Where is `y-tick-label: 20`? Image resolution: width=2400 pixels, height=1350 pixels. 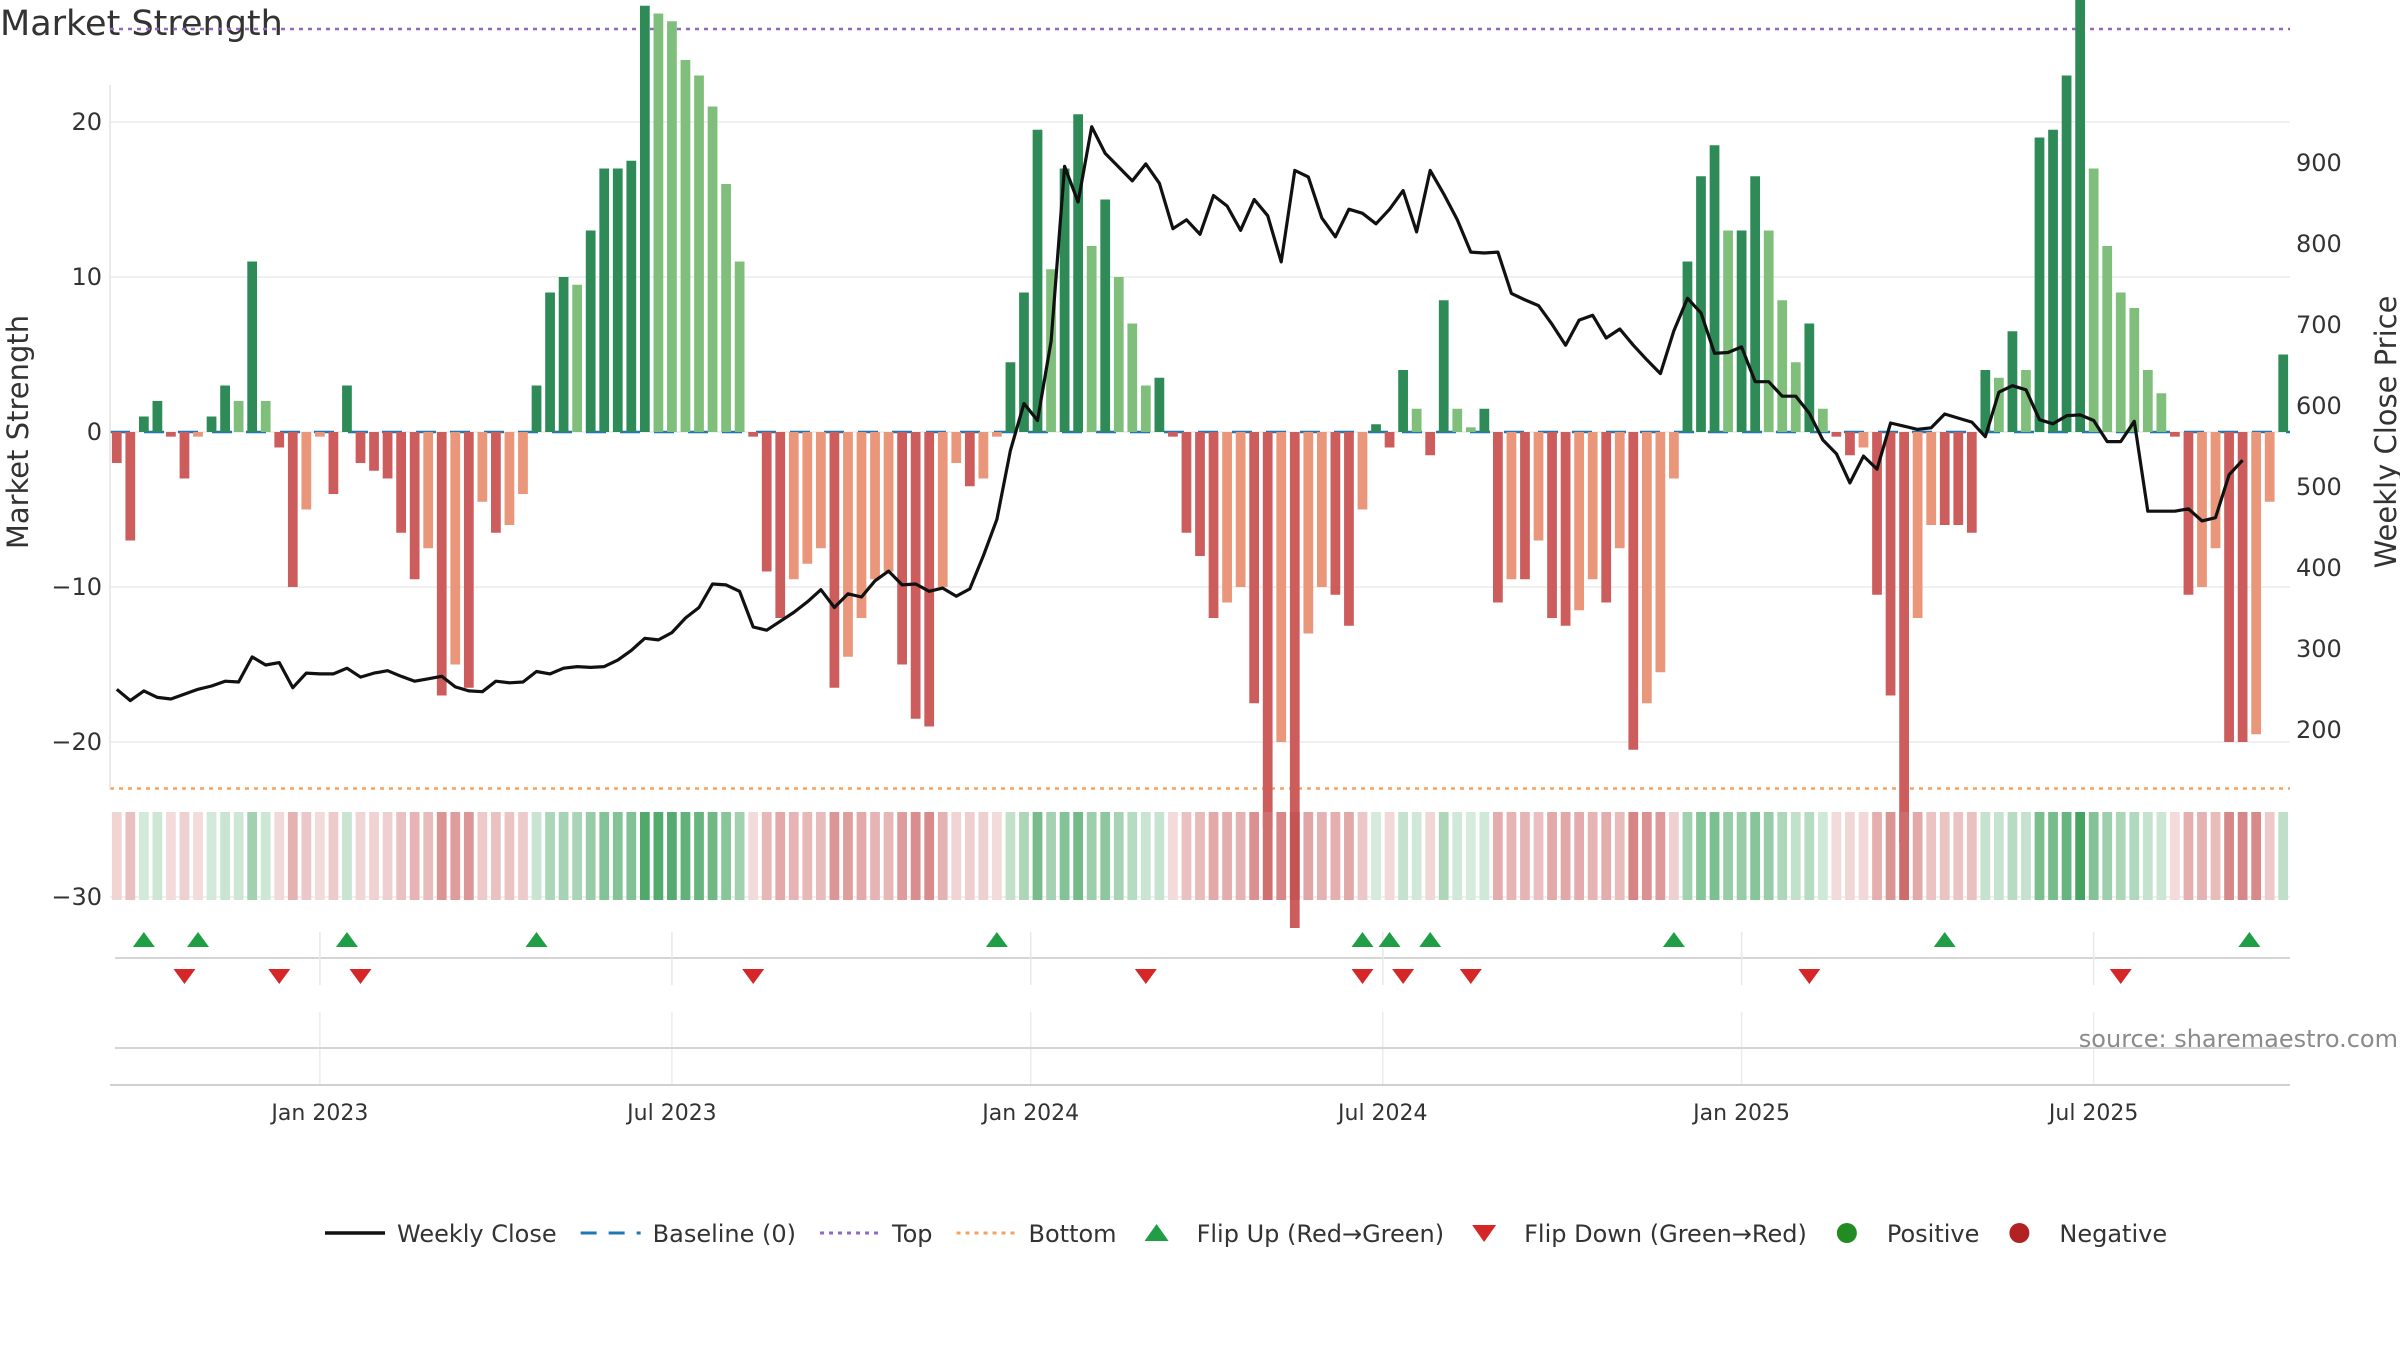
y-tick-label: 20 is located at coordinates (86, 122).